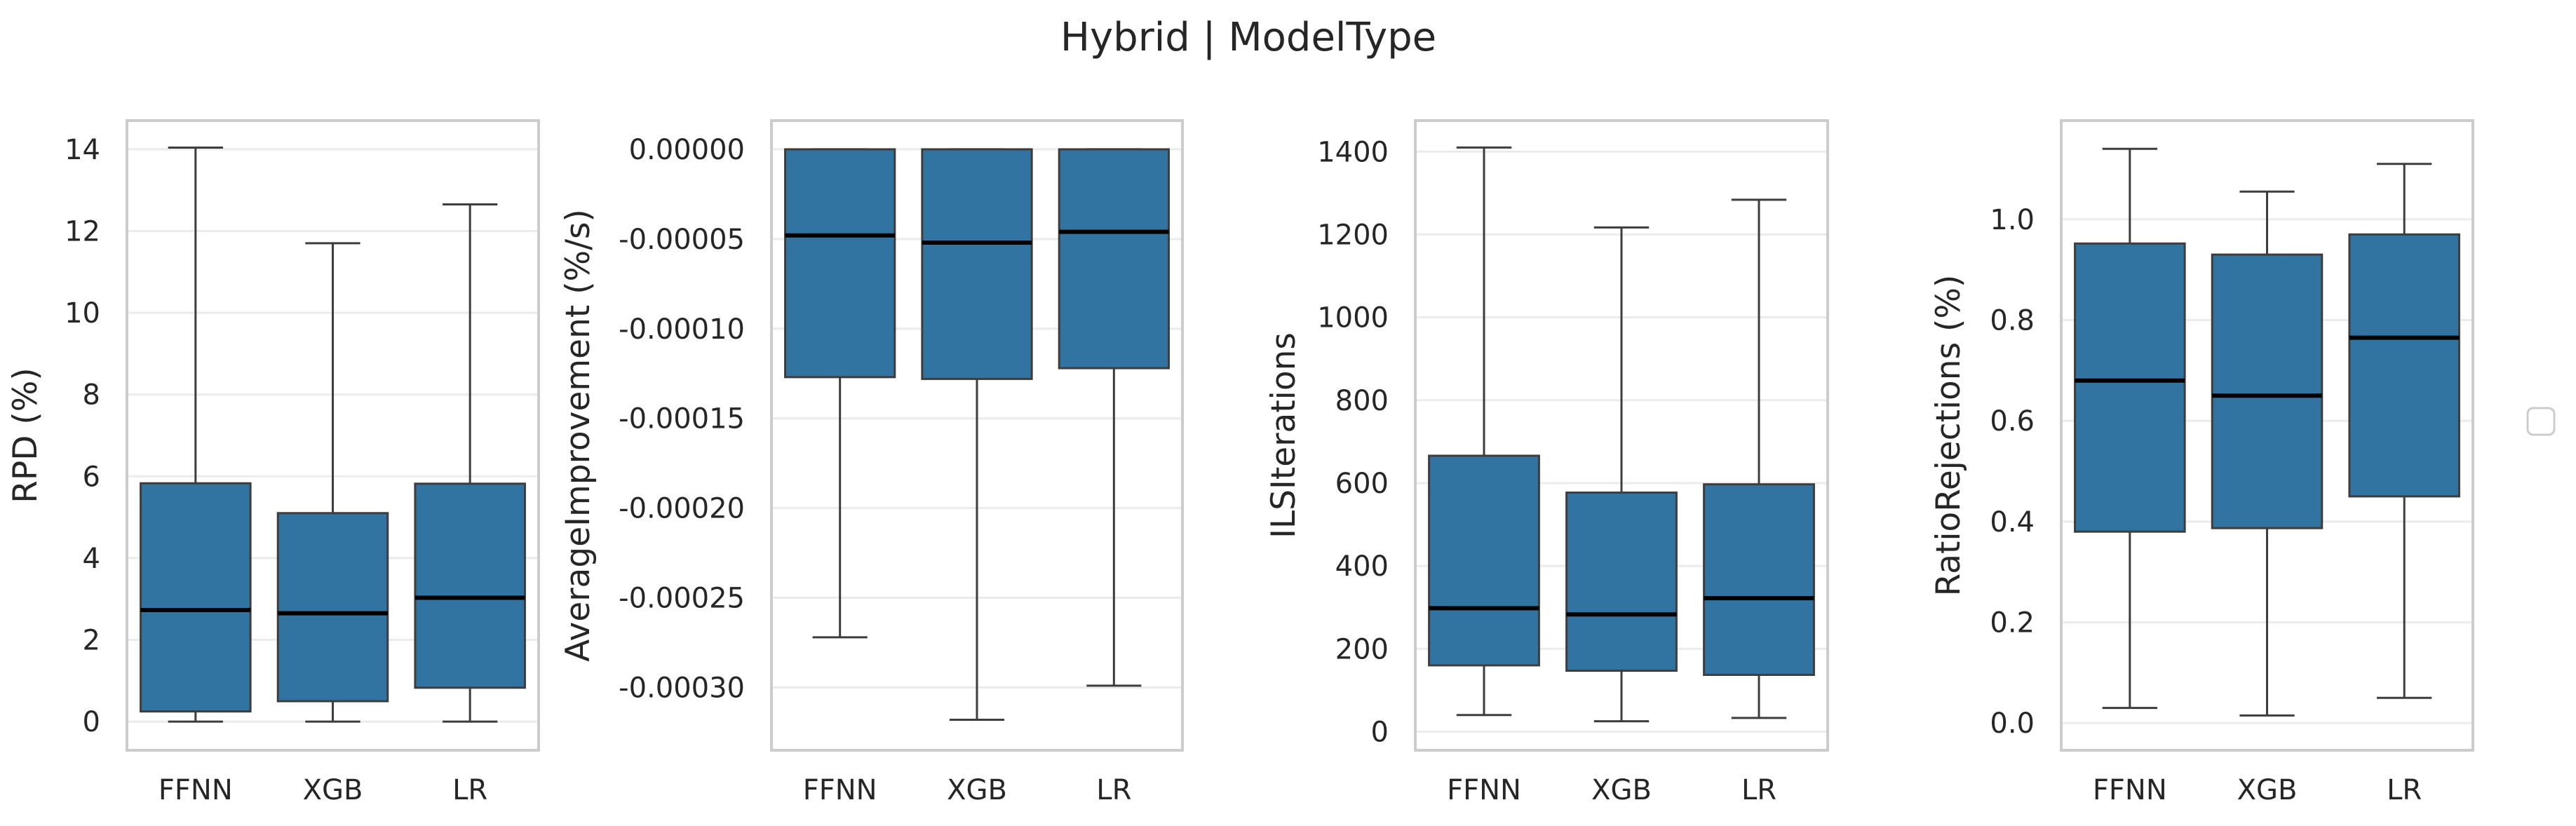 The width and height of the screenshot is (2576, 826). Describe the element at coordinates (2012, 723) in the screenshot. I see `y-tick-label: 0.0` at that location.